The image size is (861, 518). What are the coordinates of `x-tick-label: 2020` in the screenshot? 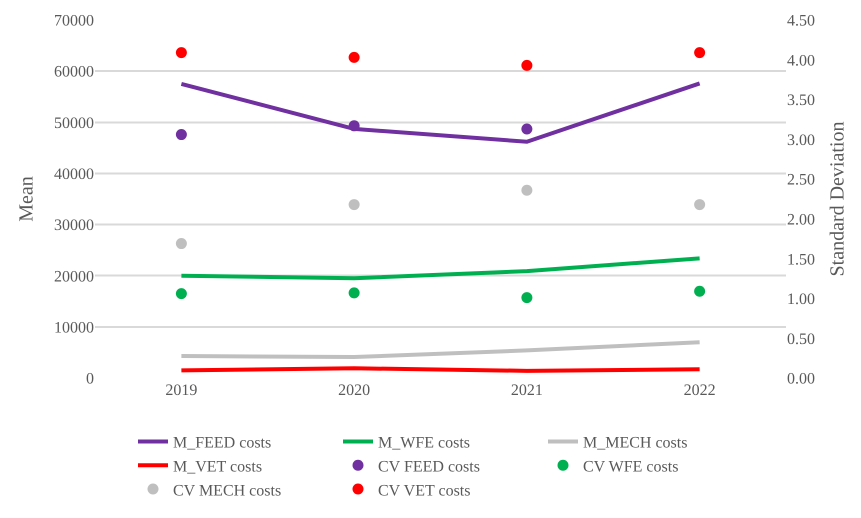 It's located at (354, 390).